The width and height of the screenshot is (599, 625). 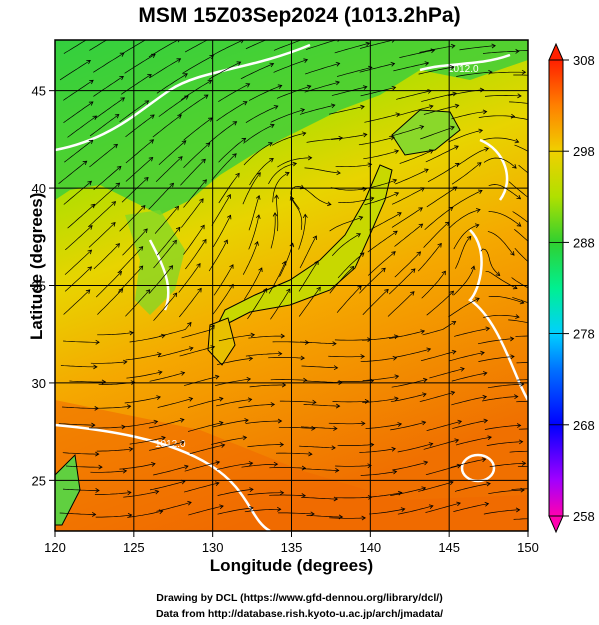 I want to click on colorbar-bottom-arrow, so click(x=556, y=524).